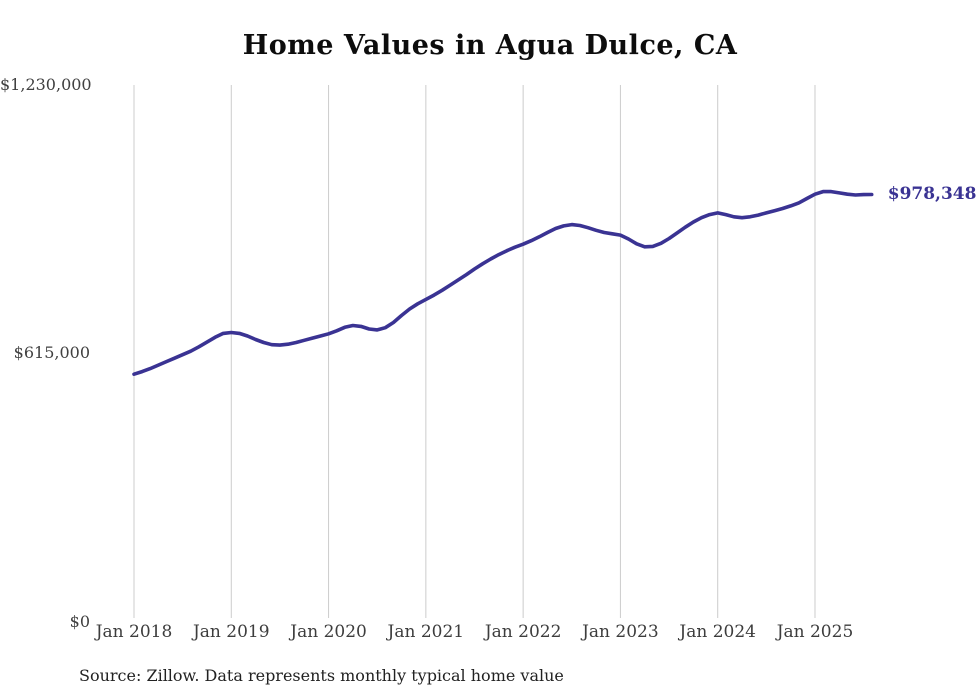  What do you see at coordinates (490, 45) in the screenshot?
I see `chart-title: Home Values in Agua Dulce, CA` at bounding box center [490, 45].